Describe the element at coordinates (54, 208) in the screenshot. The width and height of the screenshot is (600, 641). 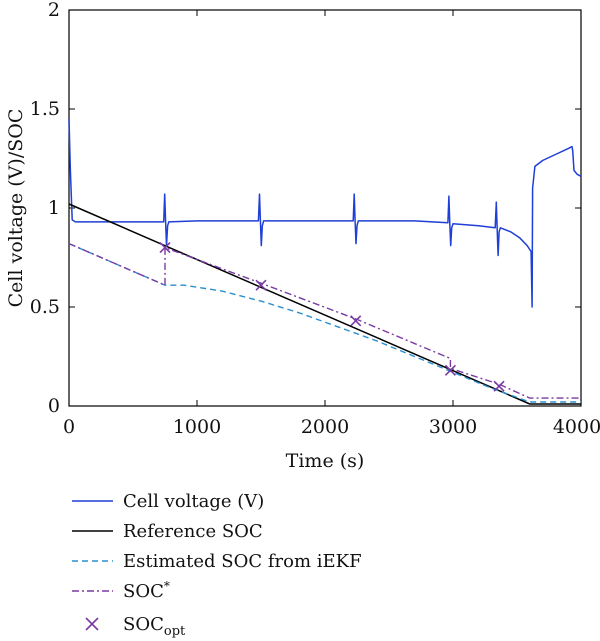
I see `y-tick-label: 1` at that location.